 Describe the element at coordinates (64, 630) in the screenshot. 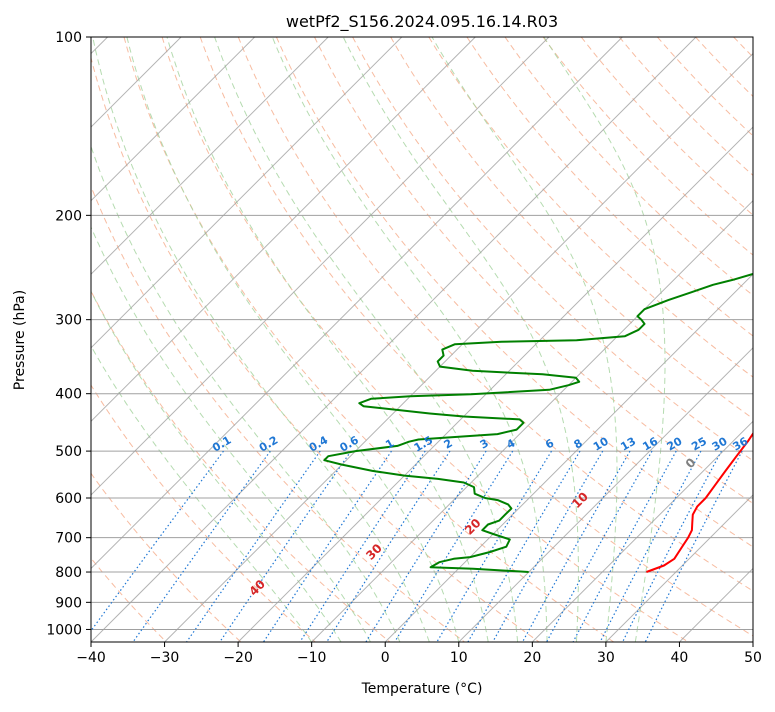

I see `y-tick-label: 1000` at that location.